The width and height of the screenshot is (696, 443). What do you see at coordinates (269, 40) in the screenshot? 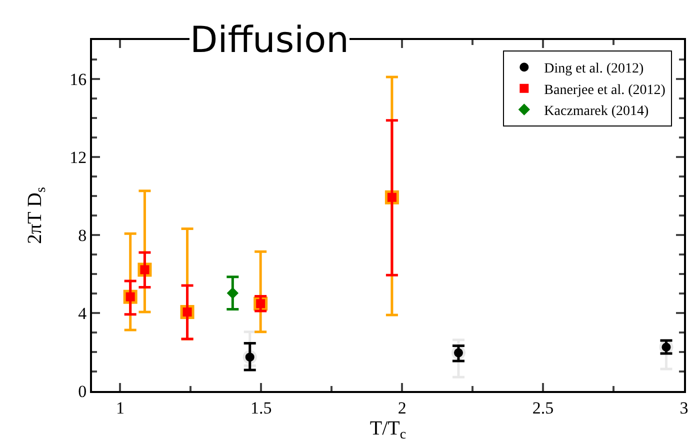
I see `chart-title: Diffusion` at bounding box center [269, 40].